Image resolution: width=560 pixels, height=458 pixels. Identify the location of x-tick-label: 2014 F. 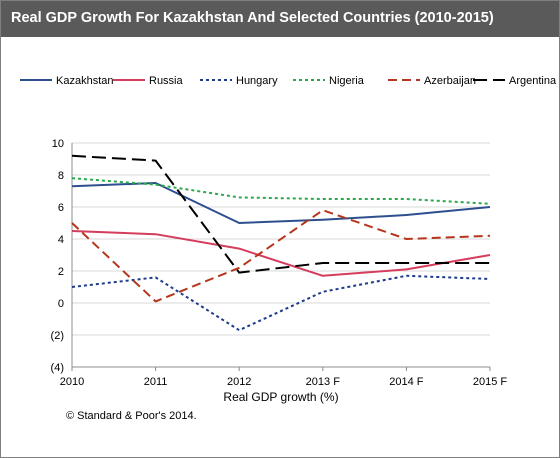
(406, 382).